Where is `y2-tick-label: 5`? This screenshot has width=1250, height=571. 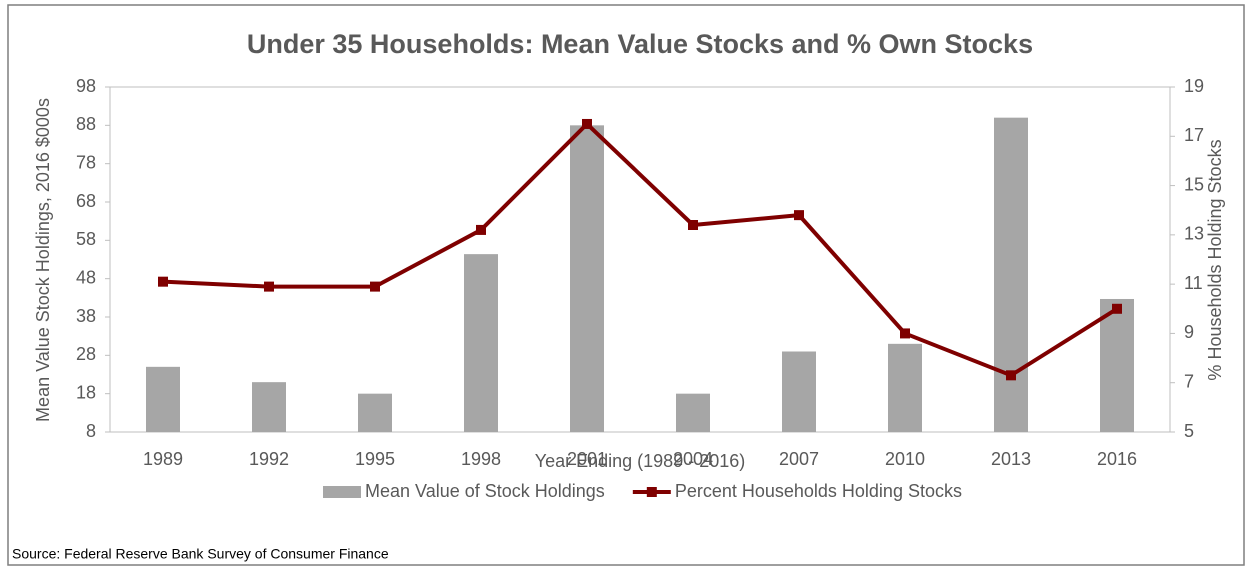
y2-tick-label: 5 is located at coordinates (1189, 431).